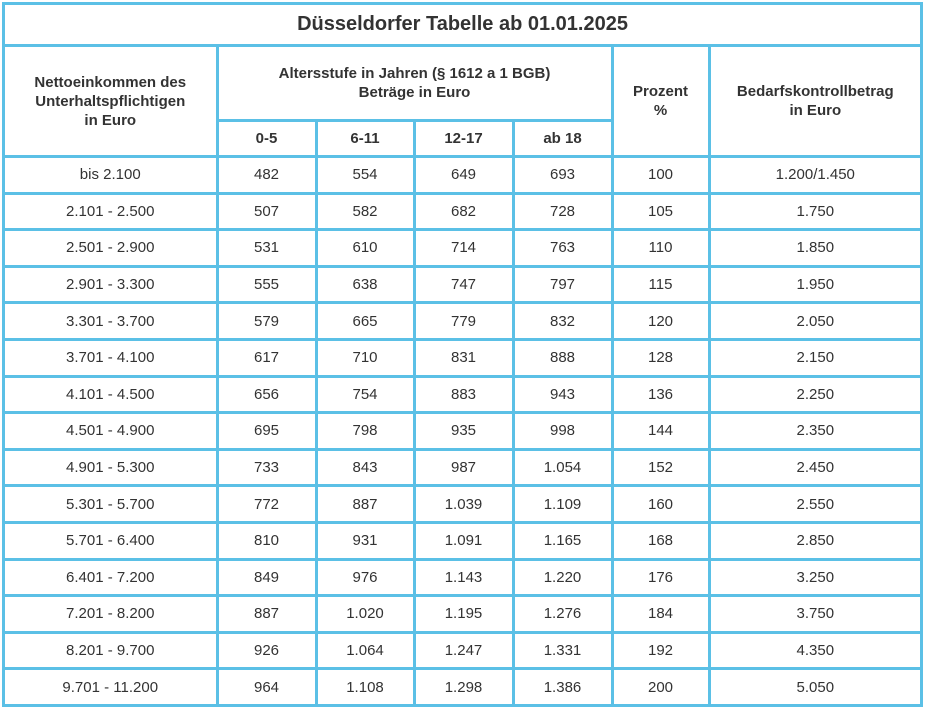 This screenshot has width=926, height=710. Describe the element at coordinates (365, 357) in the screenshot. I see `cell-age-6-11: 710` at that location.